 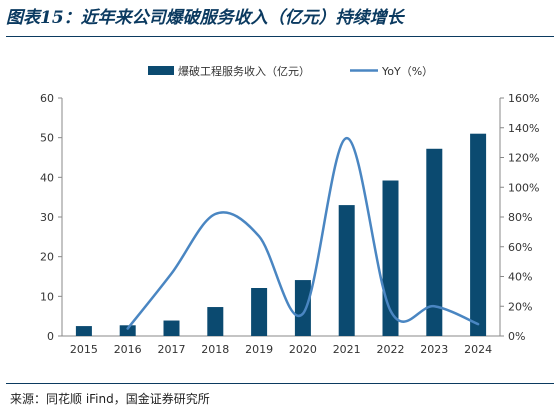 What do you see at coordinates (280, 383) in the screenshot?
I see `footer-divider` at bounding box center [280, 383].